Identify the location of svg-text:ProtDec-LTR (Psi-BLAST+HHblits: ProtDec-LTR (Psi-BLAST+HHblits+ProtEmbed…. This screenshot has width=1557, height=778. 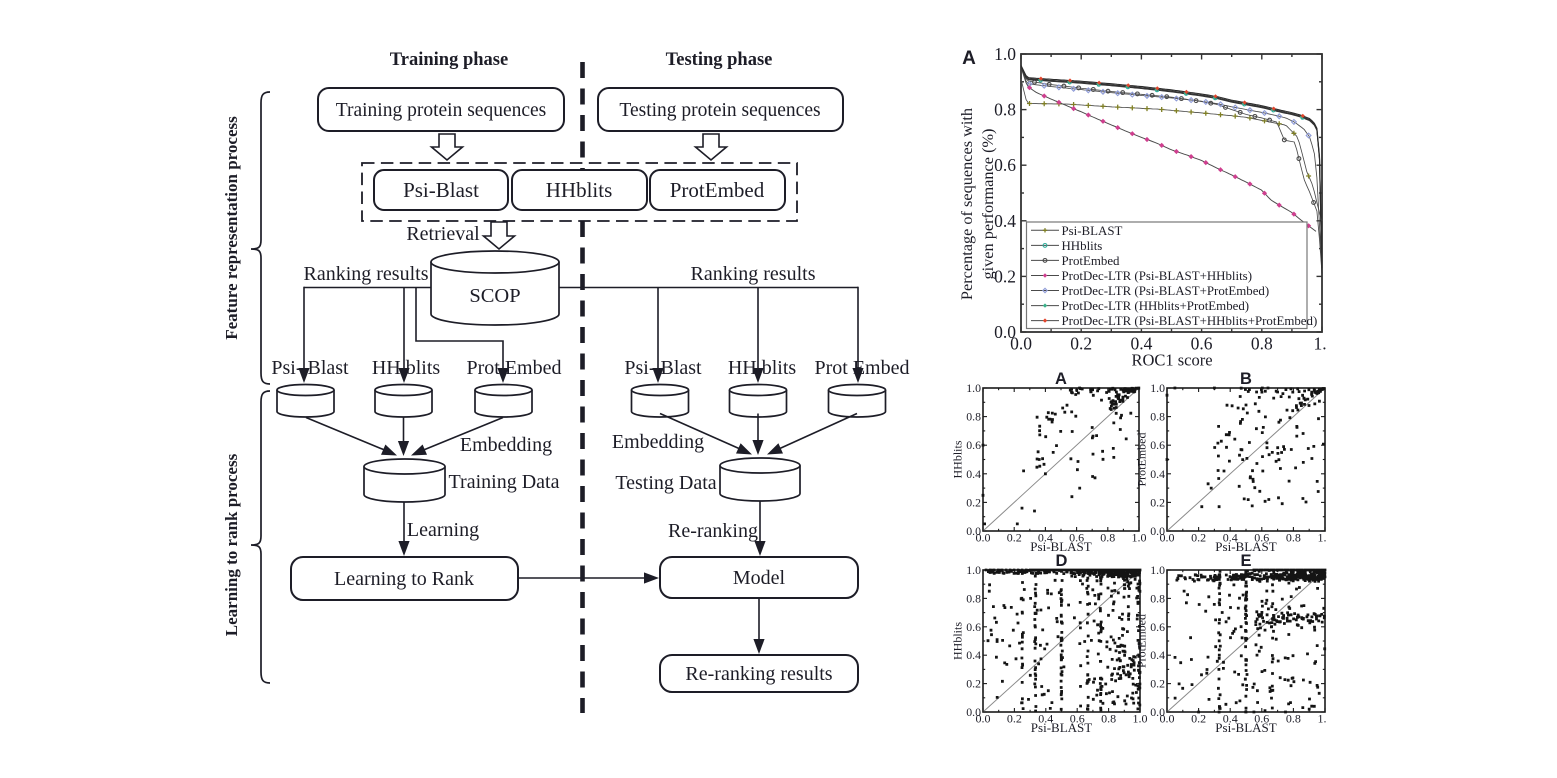
(1190, 321).